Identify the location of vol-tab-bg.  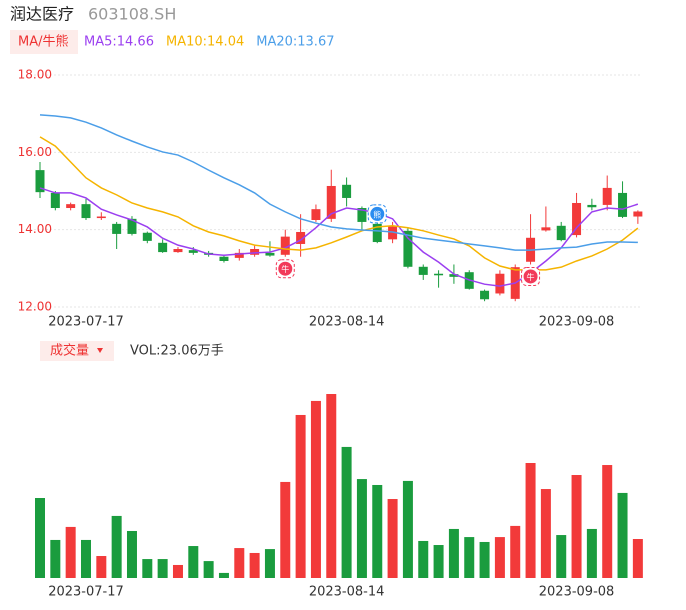
(77, 351).